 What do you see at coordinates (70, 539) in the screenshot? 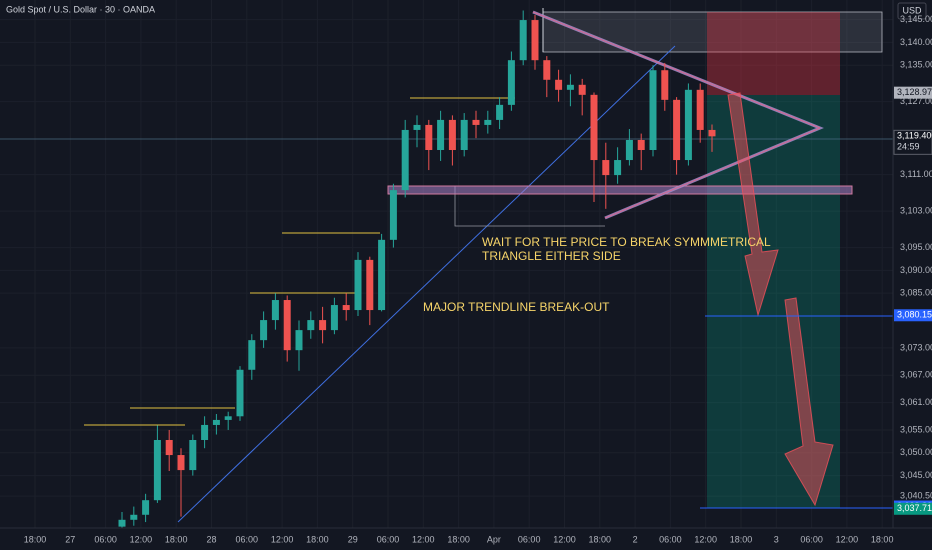
I see `x-tick-label: 27` at bounding box center [70, 539].